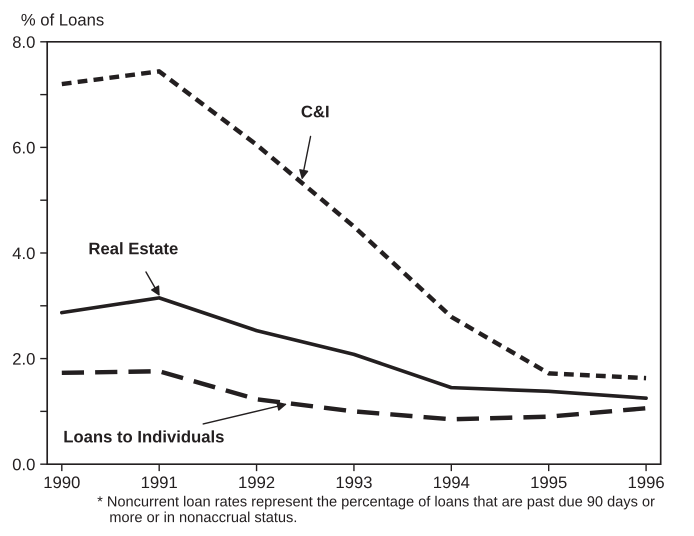 This screenshot has width=694, height=536. I want to click on text: * Noncurrent loan rates represent the percentage of loans that are past due 90 days or more or in nonaccrual status., so click(376, 509).